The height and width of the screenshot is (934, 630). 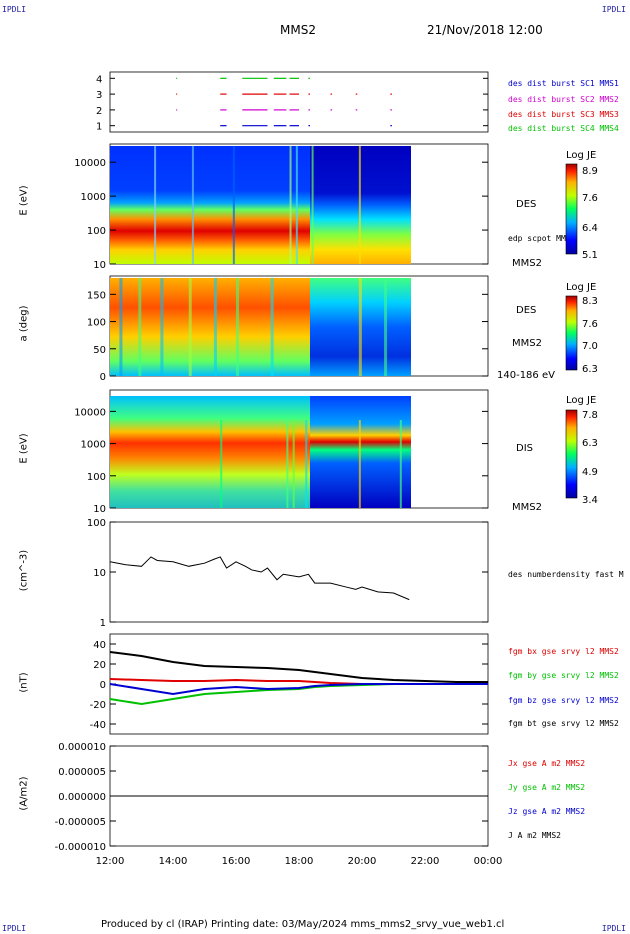 I want to click on bfield-label-bx: fgm bx gse srvy l2 MMS2, so click(x=563, y=651).